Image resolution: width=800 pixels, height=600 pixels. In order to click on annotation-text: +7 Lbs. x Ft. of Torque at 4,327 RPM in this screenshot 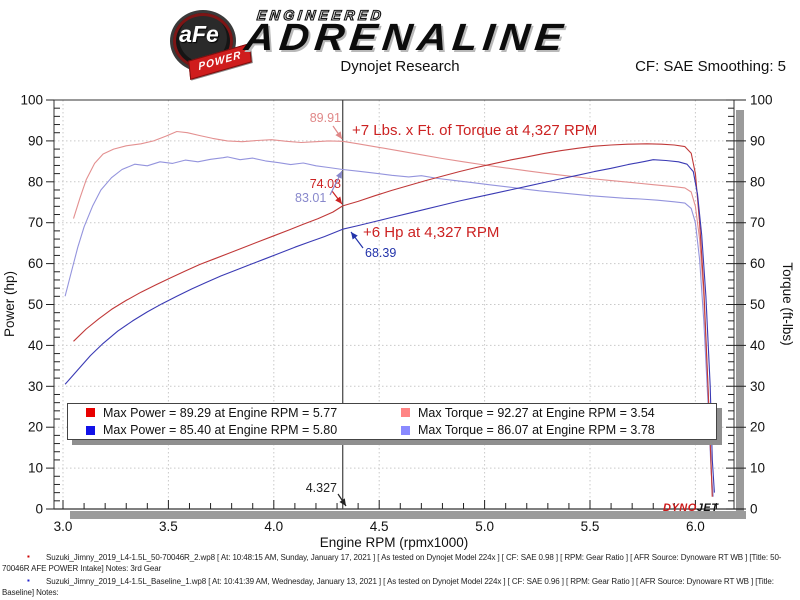, I will do `click(474, 130)`.